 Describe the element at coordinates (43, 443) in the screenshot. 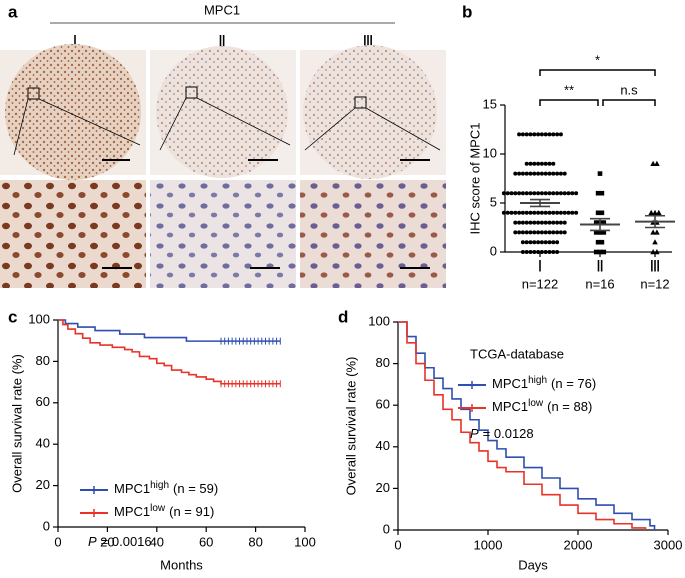

I see `y-tick-label: 40` at that location.